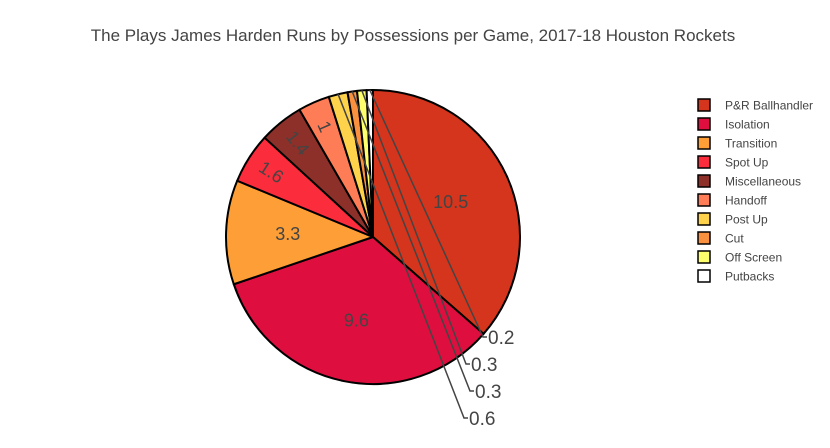 This screenshot has width=830, height=448. Describe the element at coordinates (769, 106) in the screenshot. I see `legend-label-pandr-ballhandler: P&R Ballhandler` at that location.